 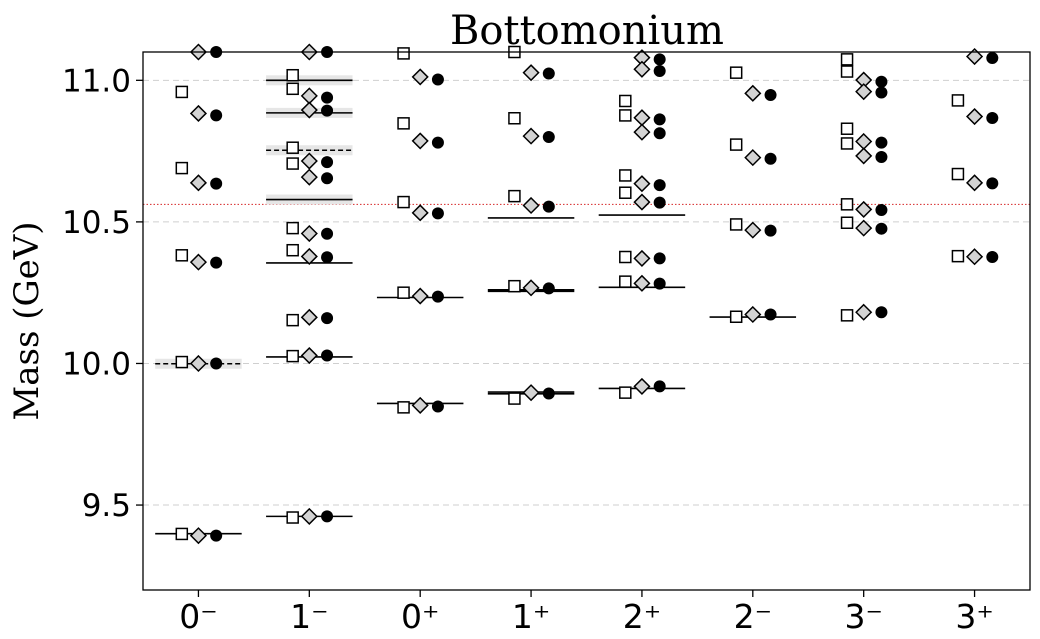 I want to click on y-tick-label: 10.5, so click(x=96, y=223).